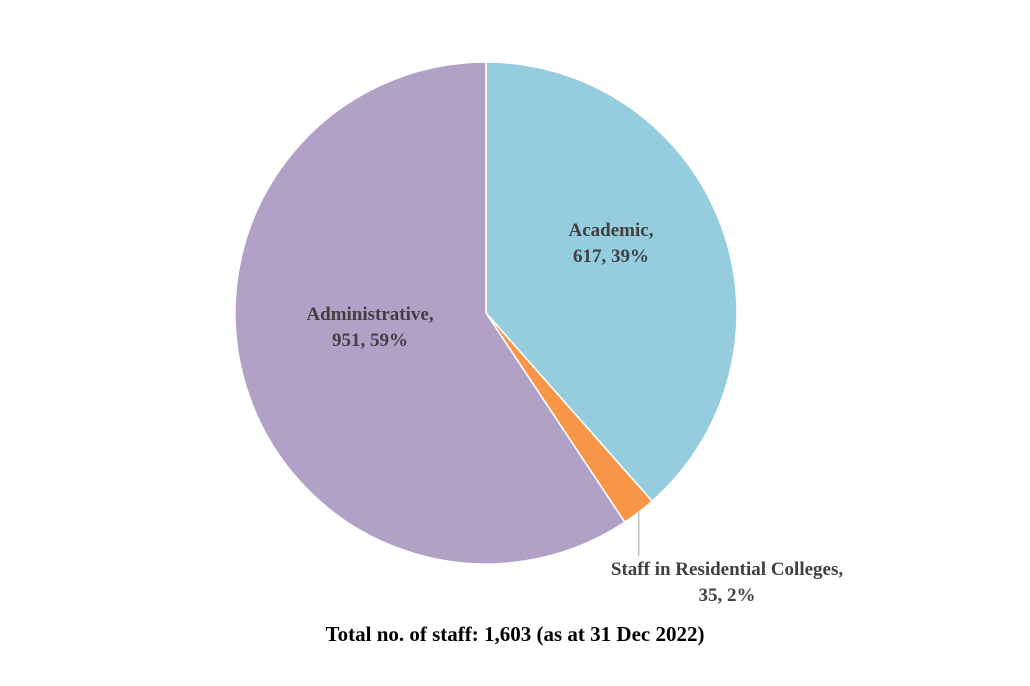  Describe the element at coordinates (727, 569) in the screenshot. I see `label-residential-name: Staff in Residential Colleges,` at that location.